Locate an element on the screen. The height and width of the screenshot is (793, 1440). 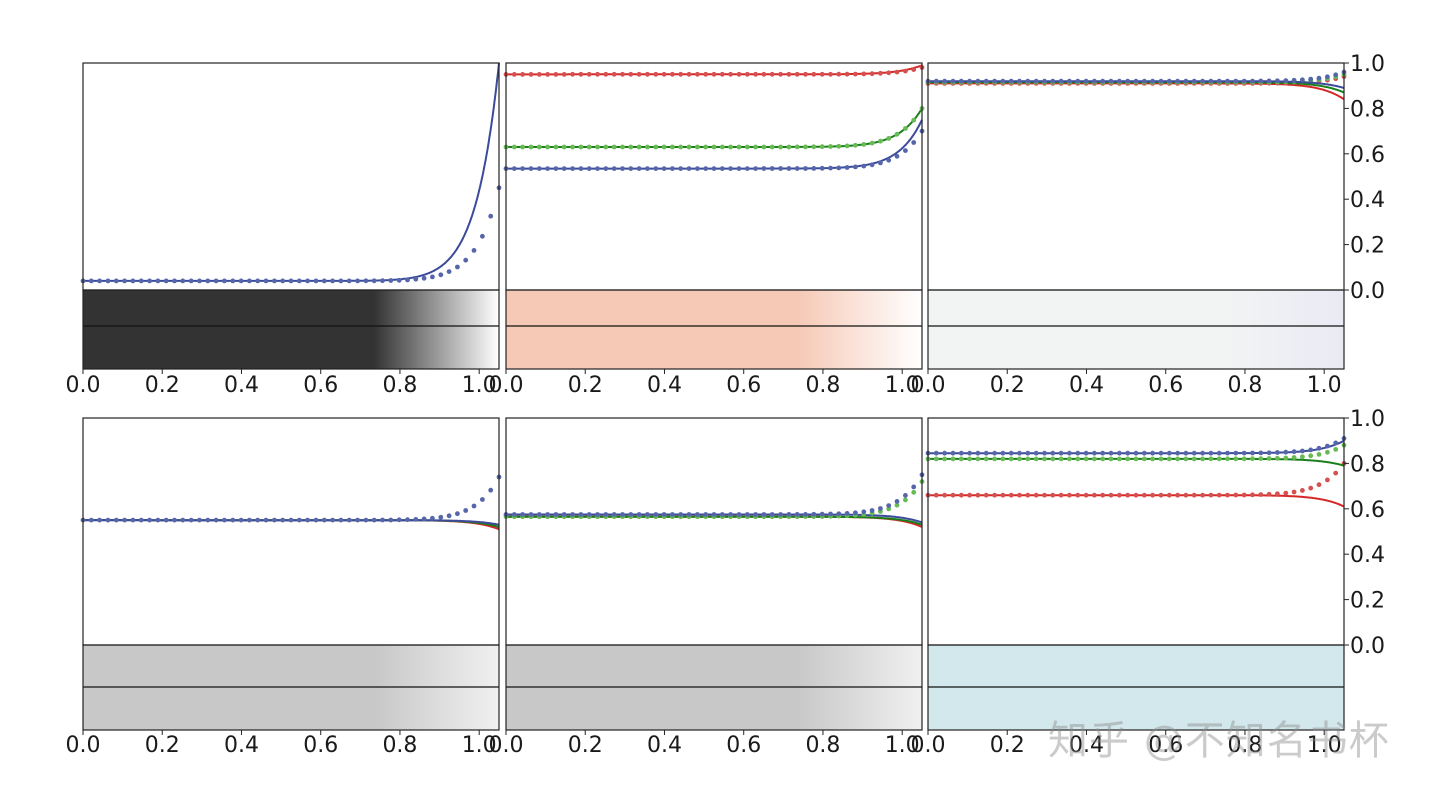
y-tick-label: 1.0 is located at coordinates (1367, 419).